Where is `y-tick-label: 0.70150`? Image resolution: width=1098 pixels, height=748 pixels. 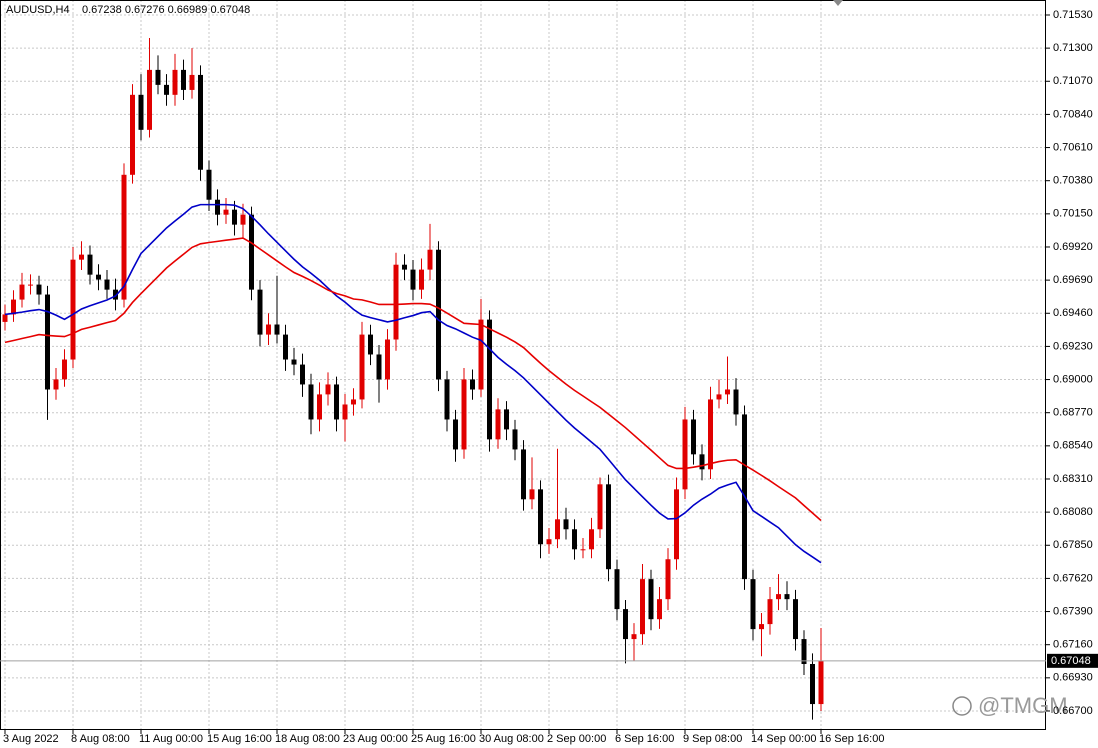
y-tick-label: 0.70150 is located at coordinates (1073, 214).